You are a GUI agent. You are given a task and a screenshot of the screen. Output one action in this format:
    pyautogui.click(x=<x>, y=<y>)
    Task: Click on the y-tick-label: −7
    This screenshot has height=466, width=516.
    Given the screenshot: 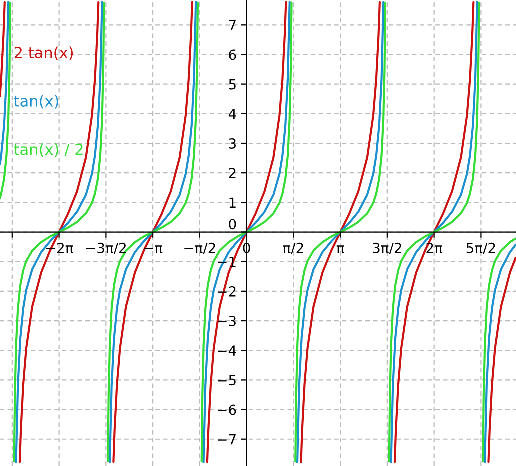 What is the action you would take?
    pyautogui.click(x=227, y=439)
    